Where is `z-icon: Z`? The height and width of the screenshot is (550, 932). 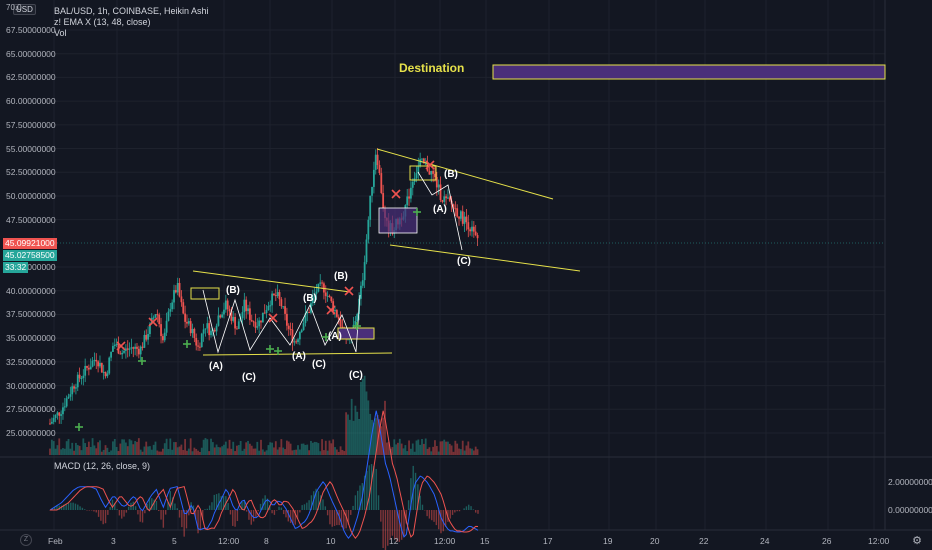 z-icon: Z is located at coordinates (26, 540).